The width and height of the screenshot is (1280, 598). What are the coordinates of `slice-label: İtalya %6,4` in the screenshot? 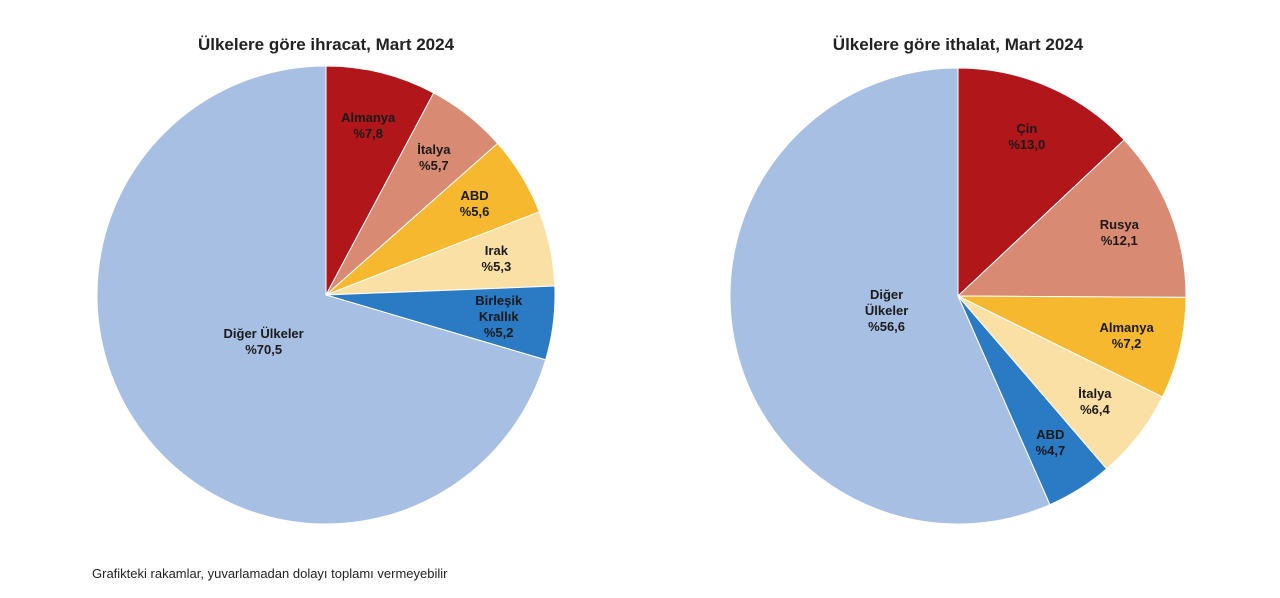 It's located at (1095, 402).